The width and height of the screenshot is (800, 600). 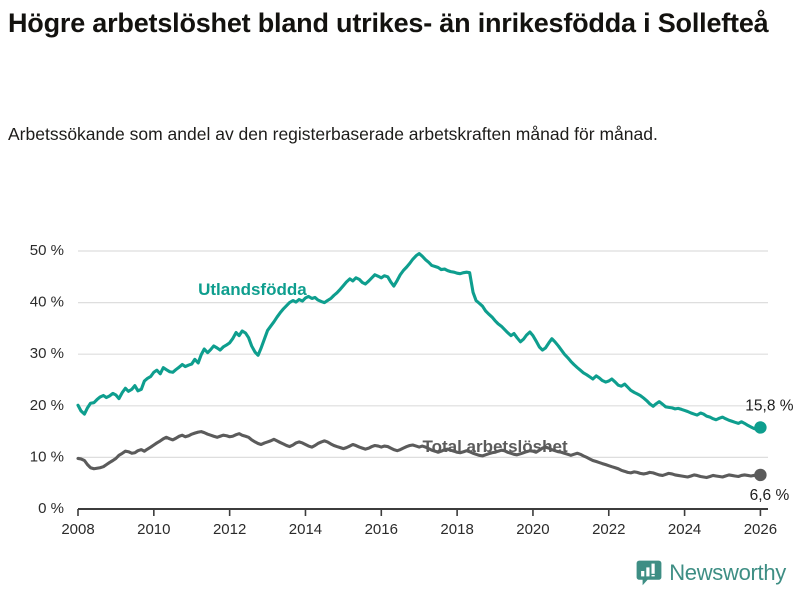 What do you see at coordinates (252, 289) in the screenshot?
I see `series-label: Utlandsfödda` at bounding box center [252, 289].